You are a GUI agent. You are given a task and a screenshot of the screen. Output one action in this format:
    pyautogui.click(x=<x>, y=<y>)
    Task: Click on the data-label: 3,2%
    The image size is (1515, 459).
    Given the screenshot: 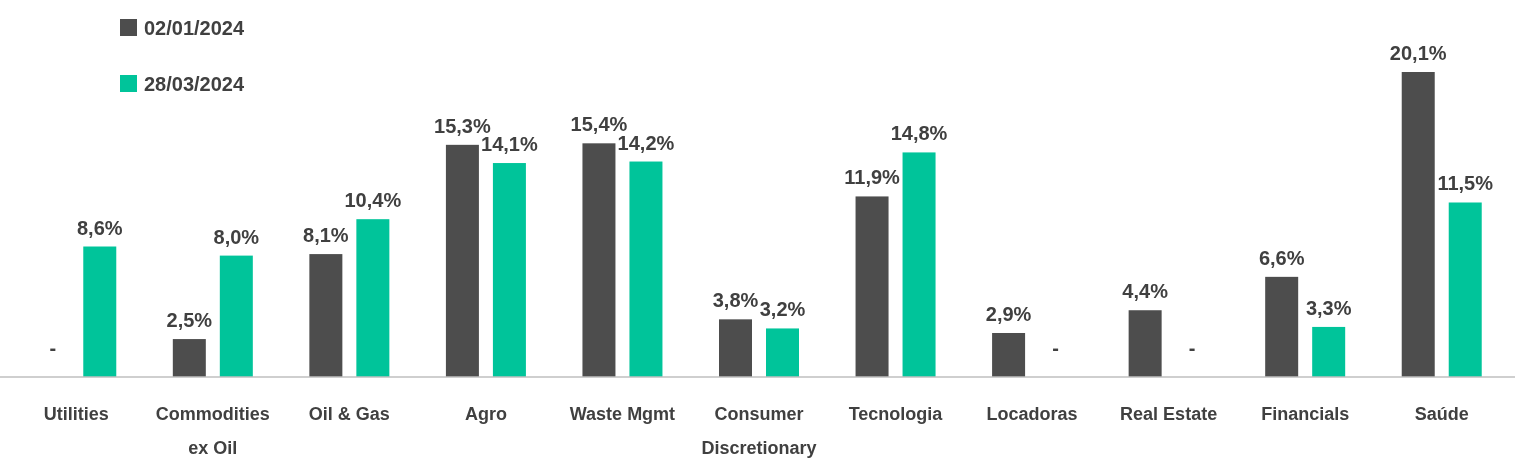 What is the action you would take?
    pyautogui.click(x=782, y=309)
    